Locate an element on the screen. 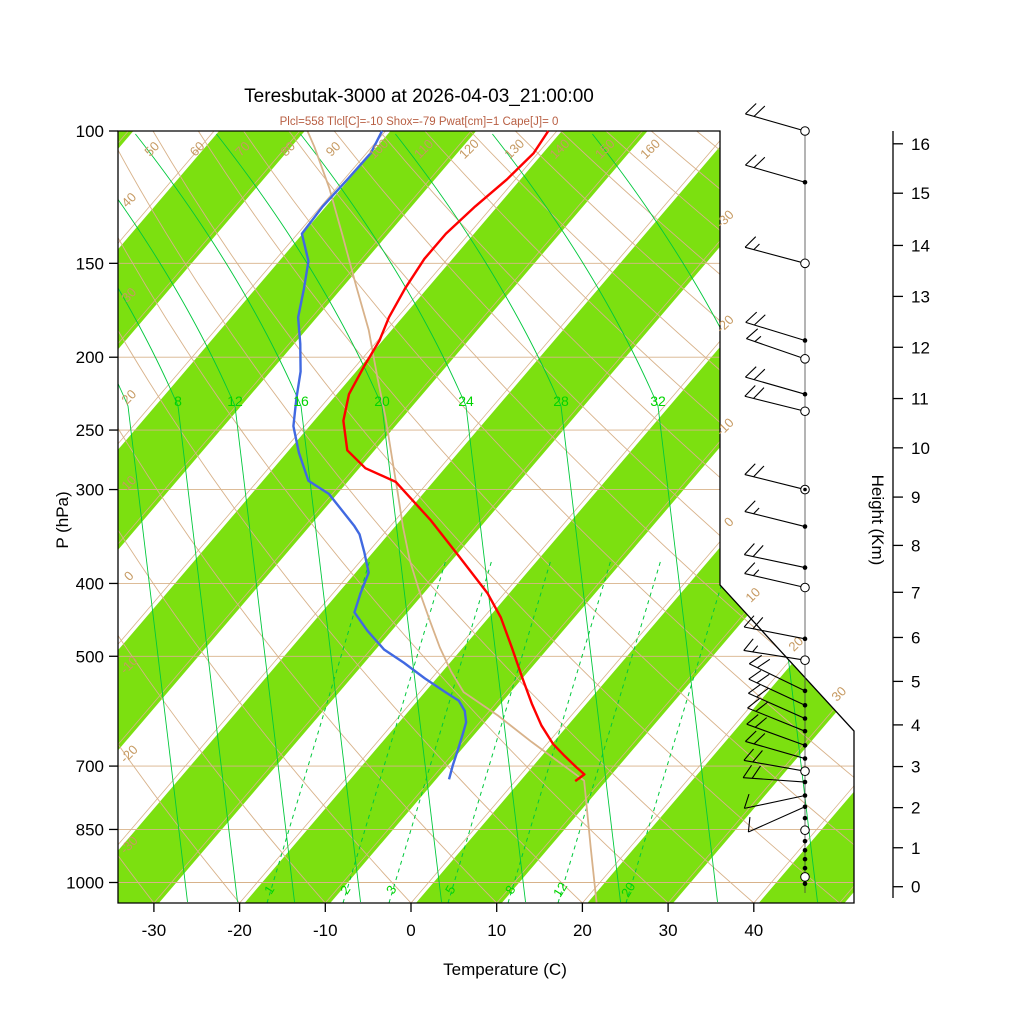  height-tick-label: 0 is located at coordinates (915, 887).